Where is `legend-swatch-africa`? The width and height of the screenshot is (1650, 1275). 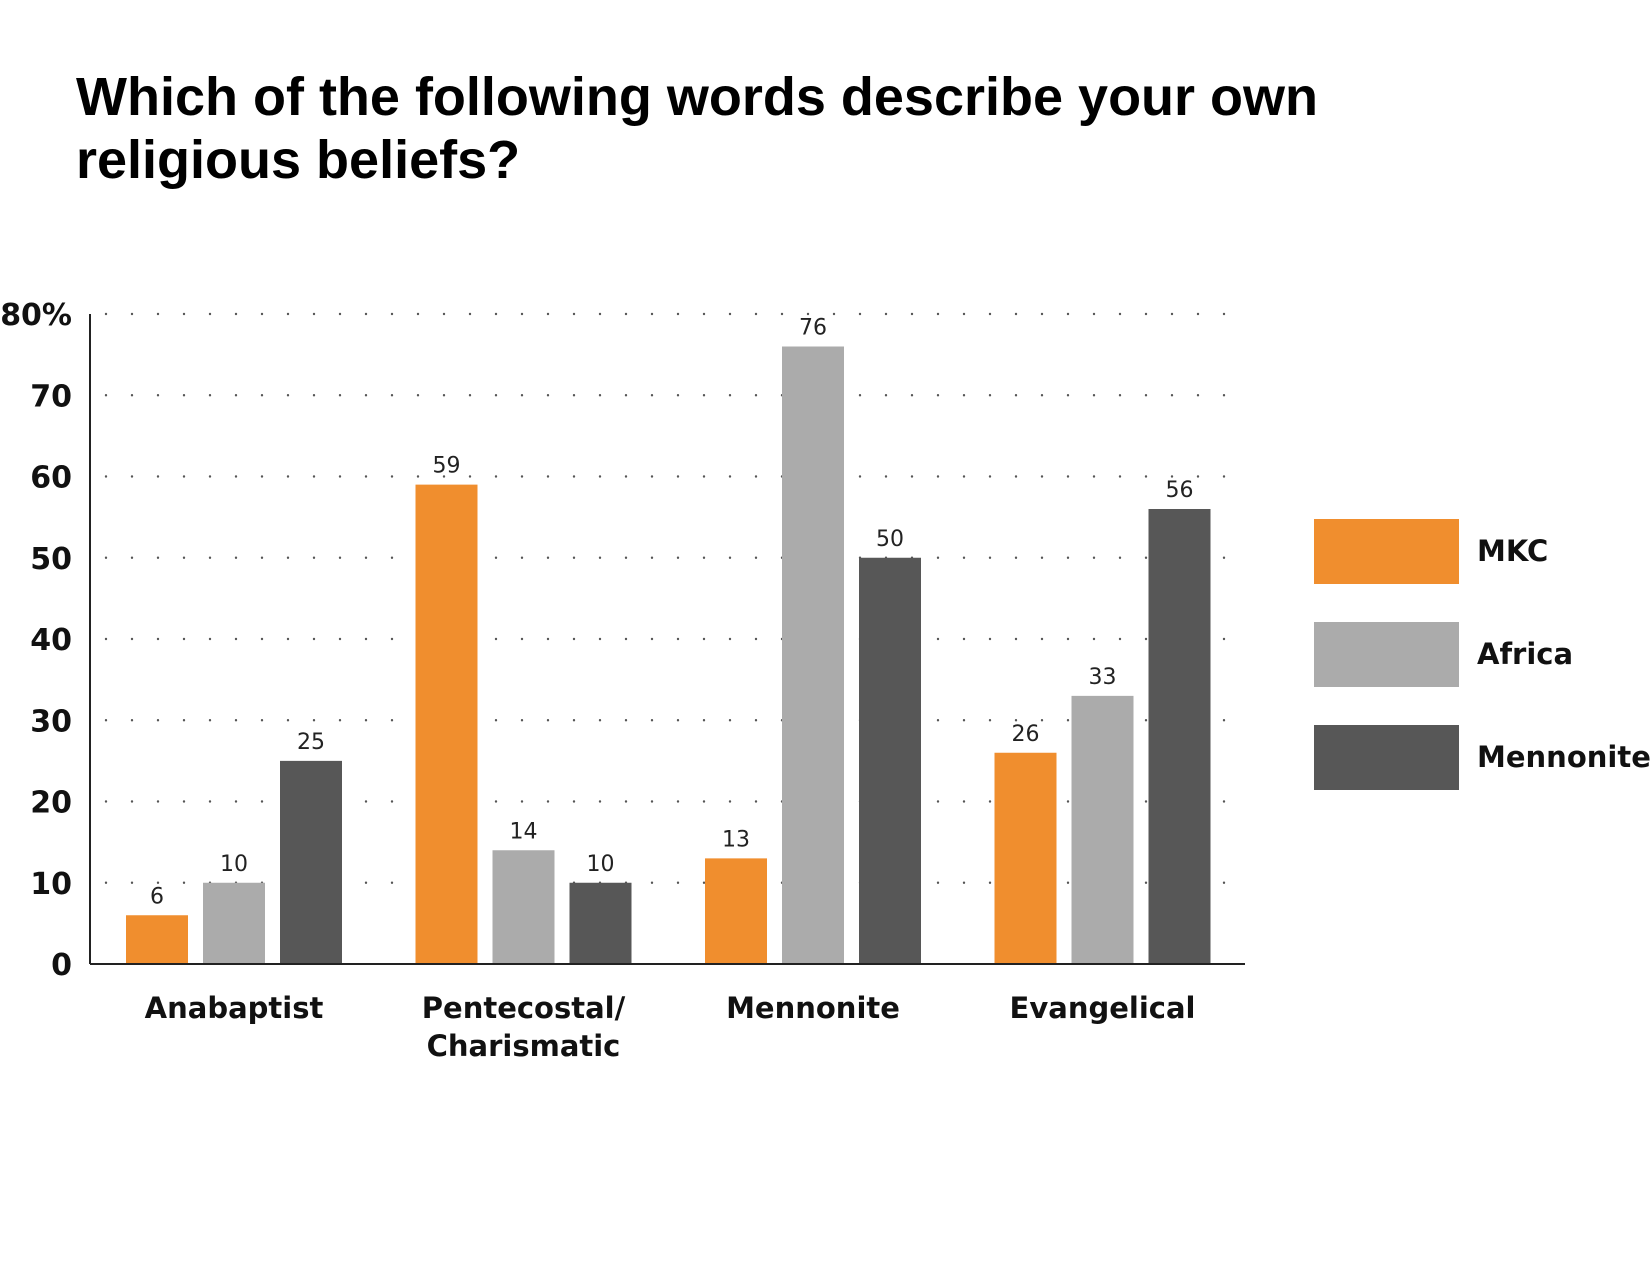 legend-swatch-africa is located at coordinates (1386, 654).